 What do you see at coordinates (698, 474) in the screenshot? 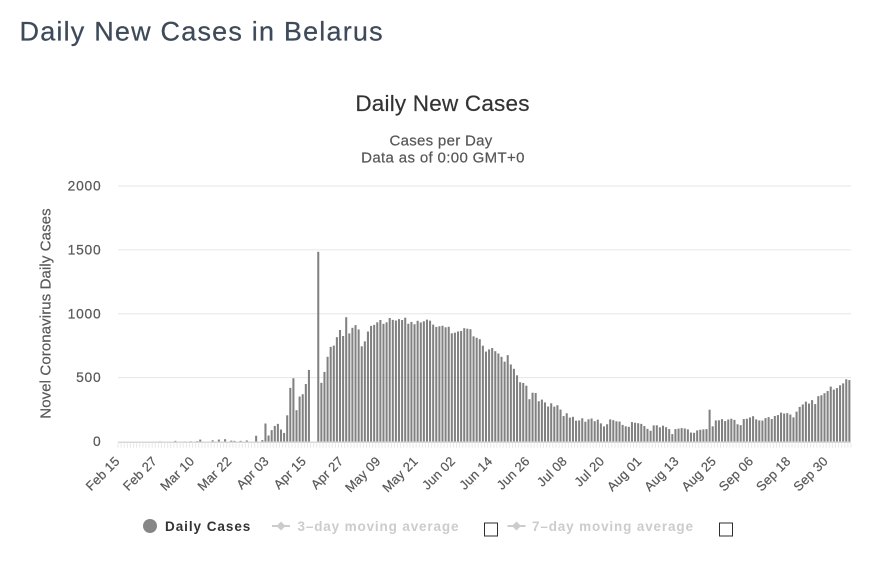
I see `svg-text: Aug 25` at bounding box center [698, 474].